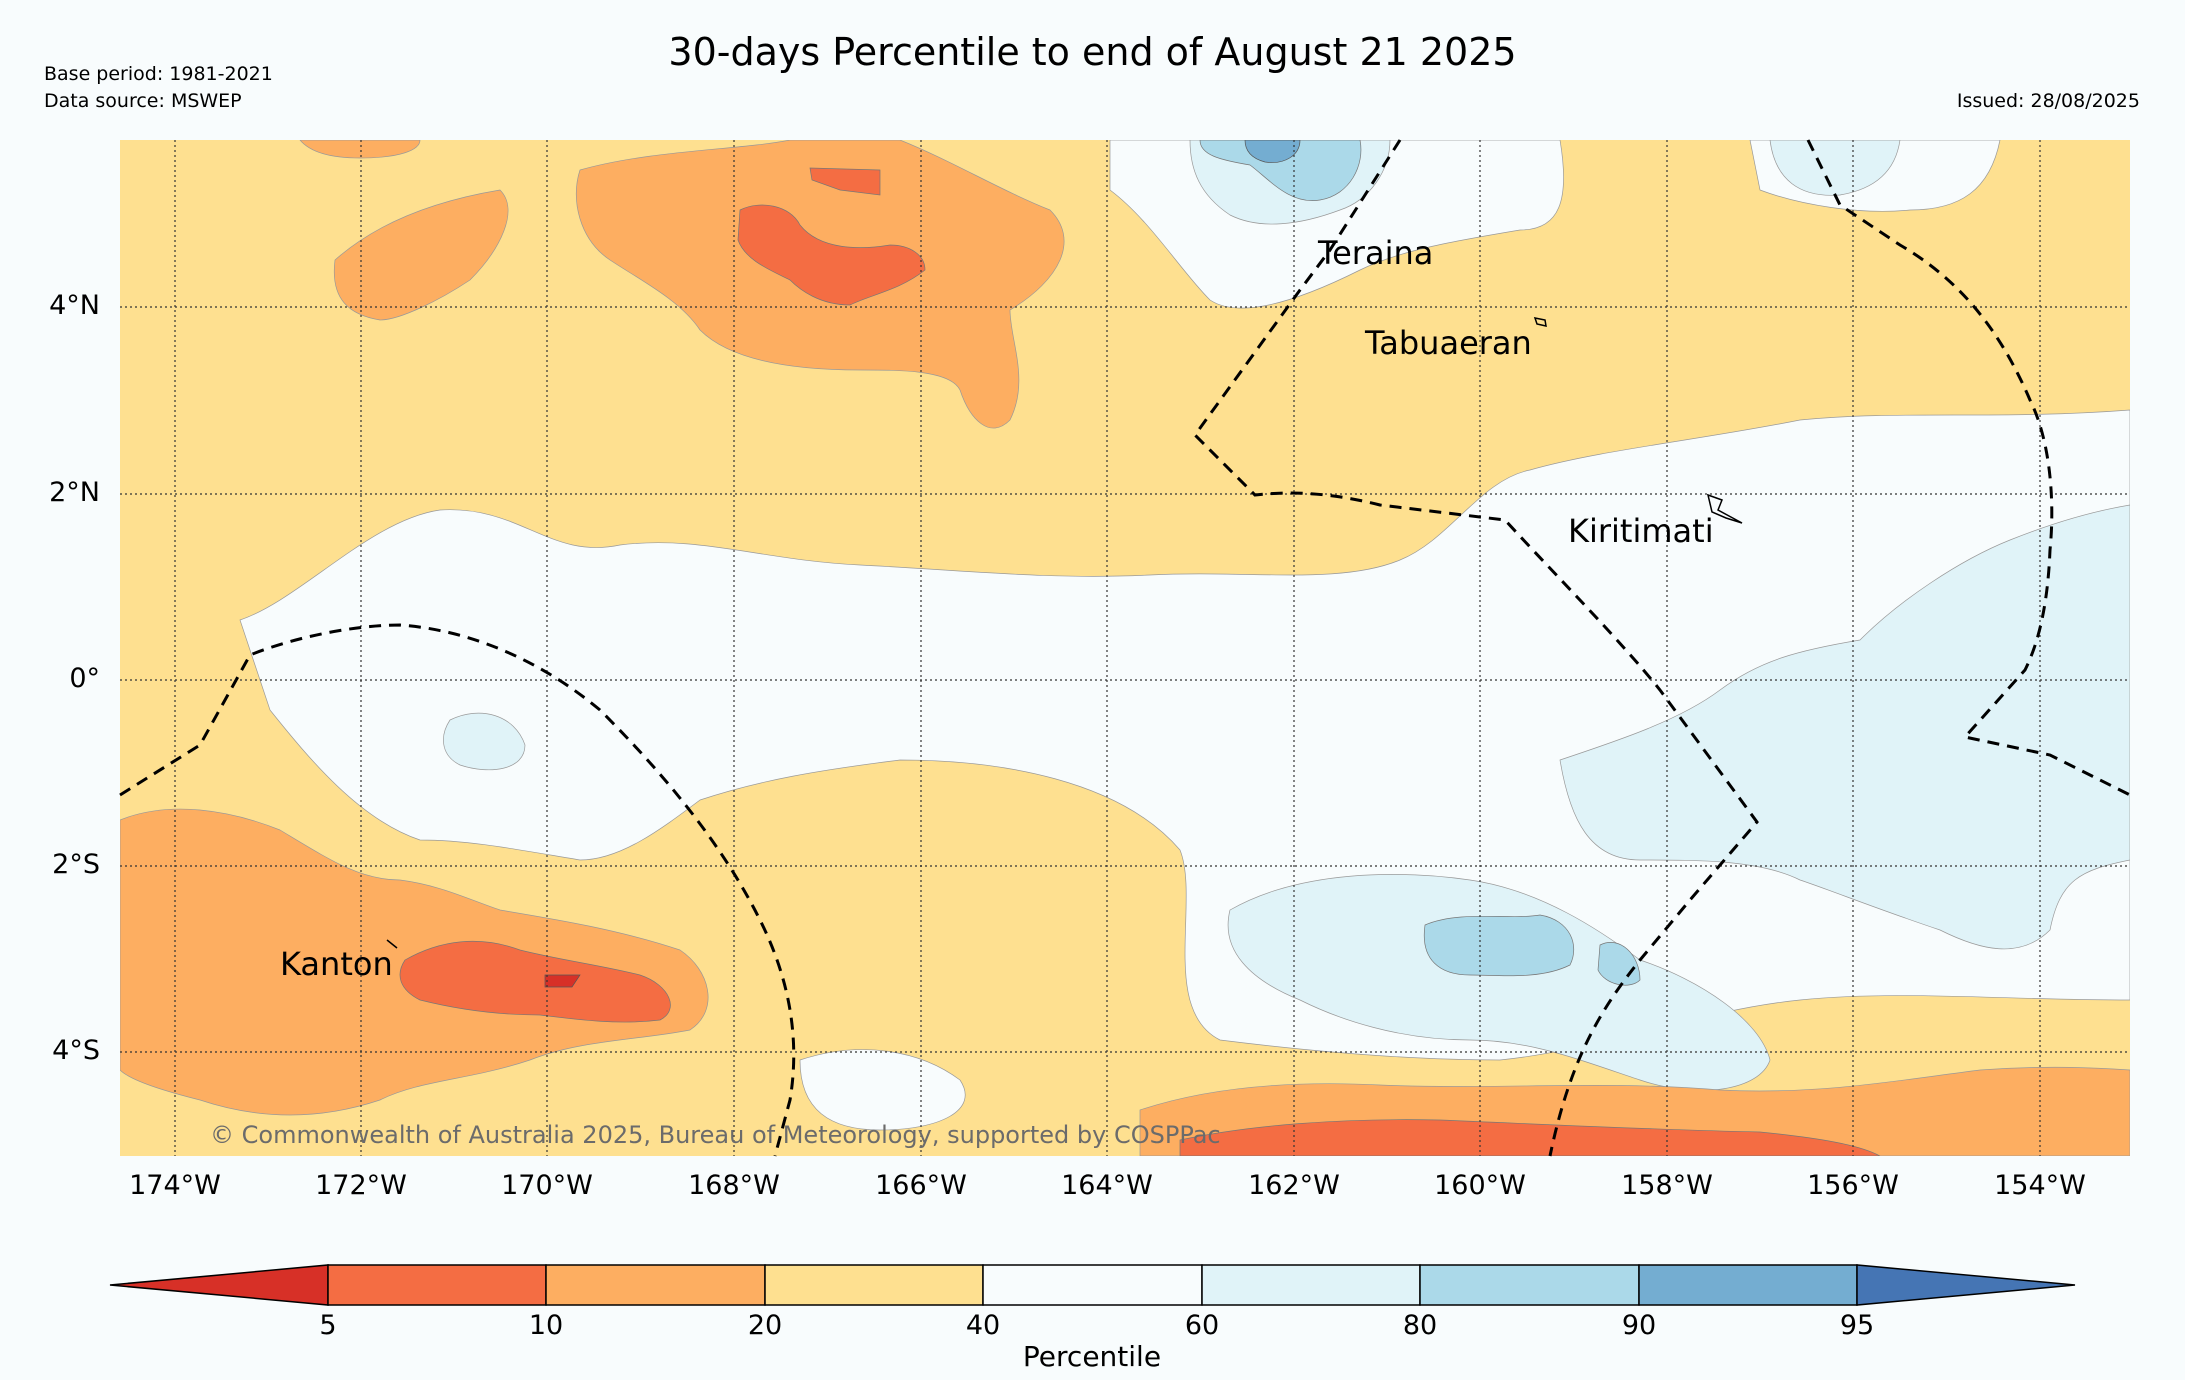  I want to click on lon-label: 154°W, so click(2040, 1185).